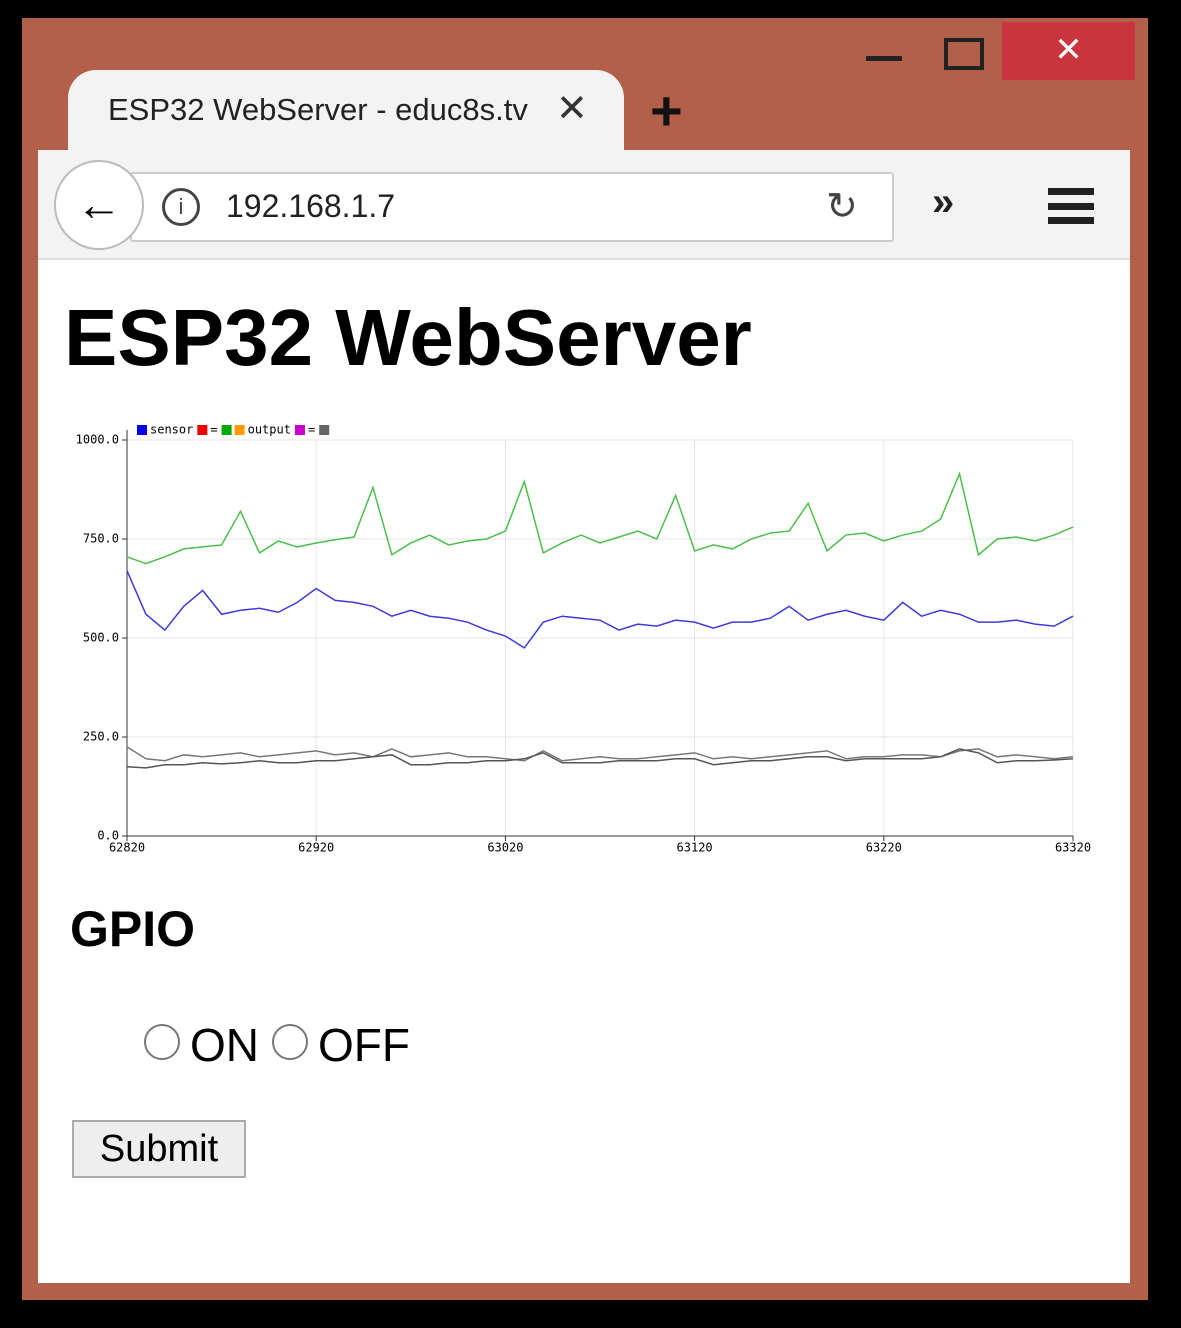  What do you see at coordinates (943, 202) in the screenshot?
I see `overflow: »` at bounding box center [943, 202].